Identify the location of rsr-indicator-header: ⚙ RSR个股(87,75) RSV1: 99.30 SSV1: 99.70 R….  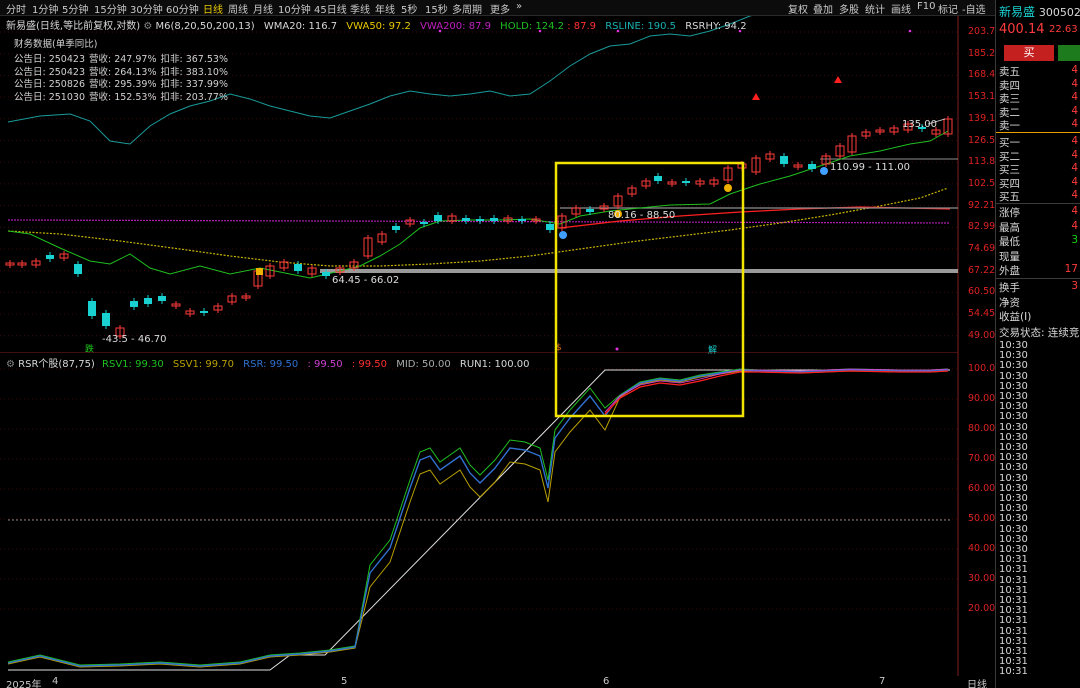
(268, 362).